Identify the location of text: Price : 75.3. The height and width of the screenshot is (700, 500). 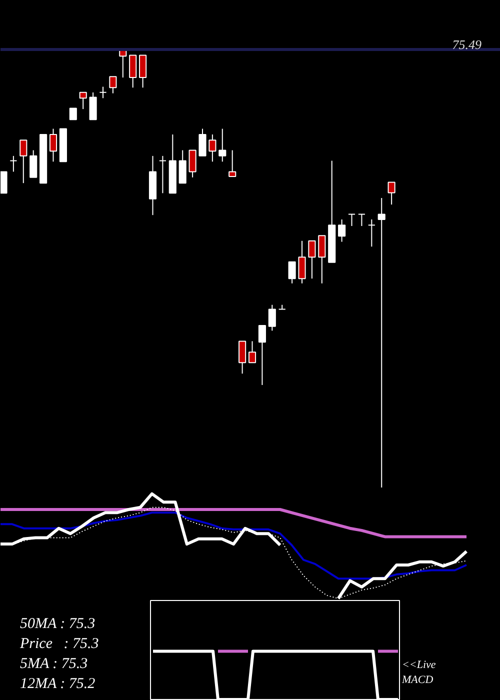
(59, 644).